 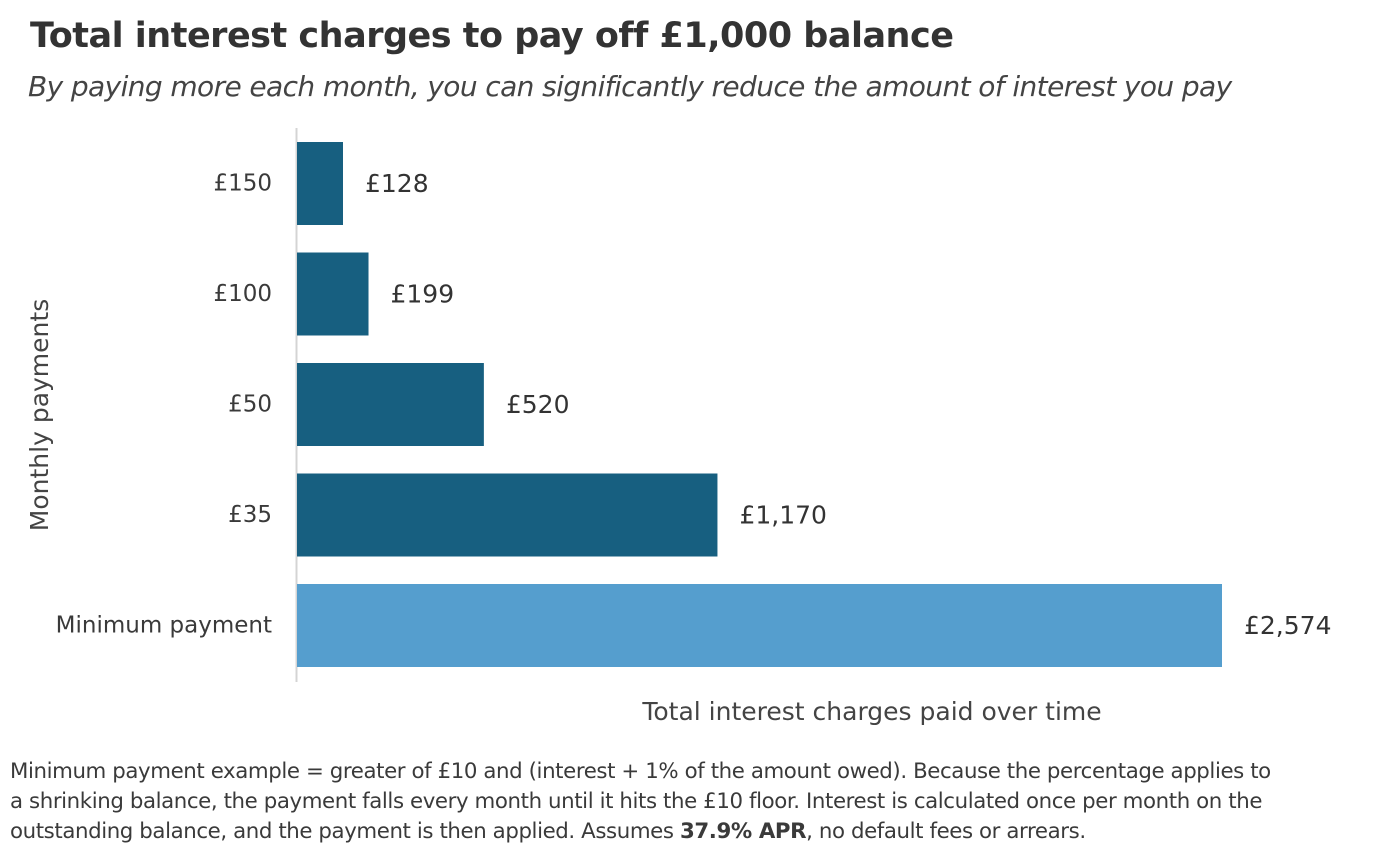 What do you see at coordinates (242, 294) in the screenshot?
I see `category-label: £100` at bounding box center [242, 294].